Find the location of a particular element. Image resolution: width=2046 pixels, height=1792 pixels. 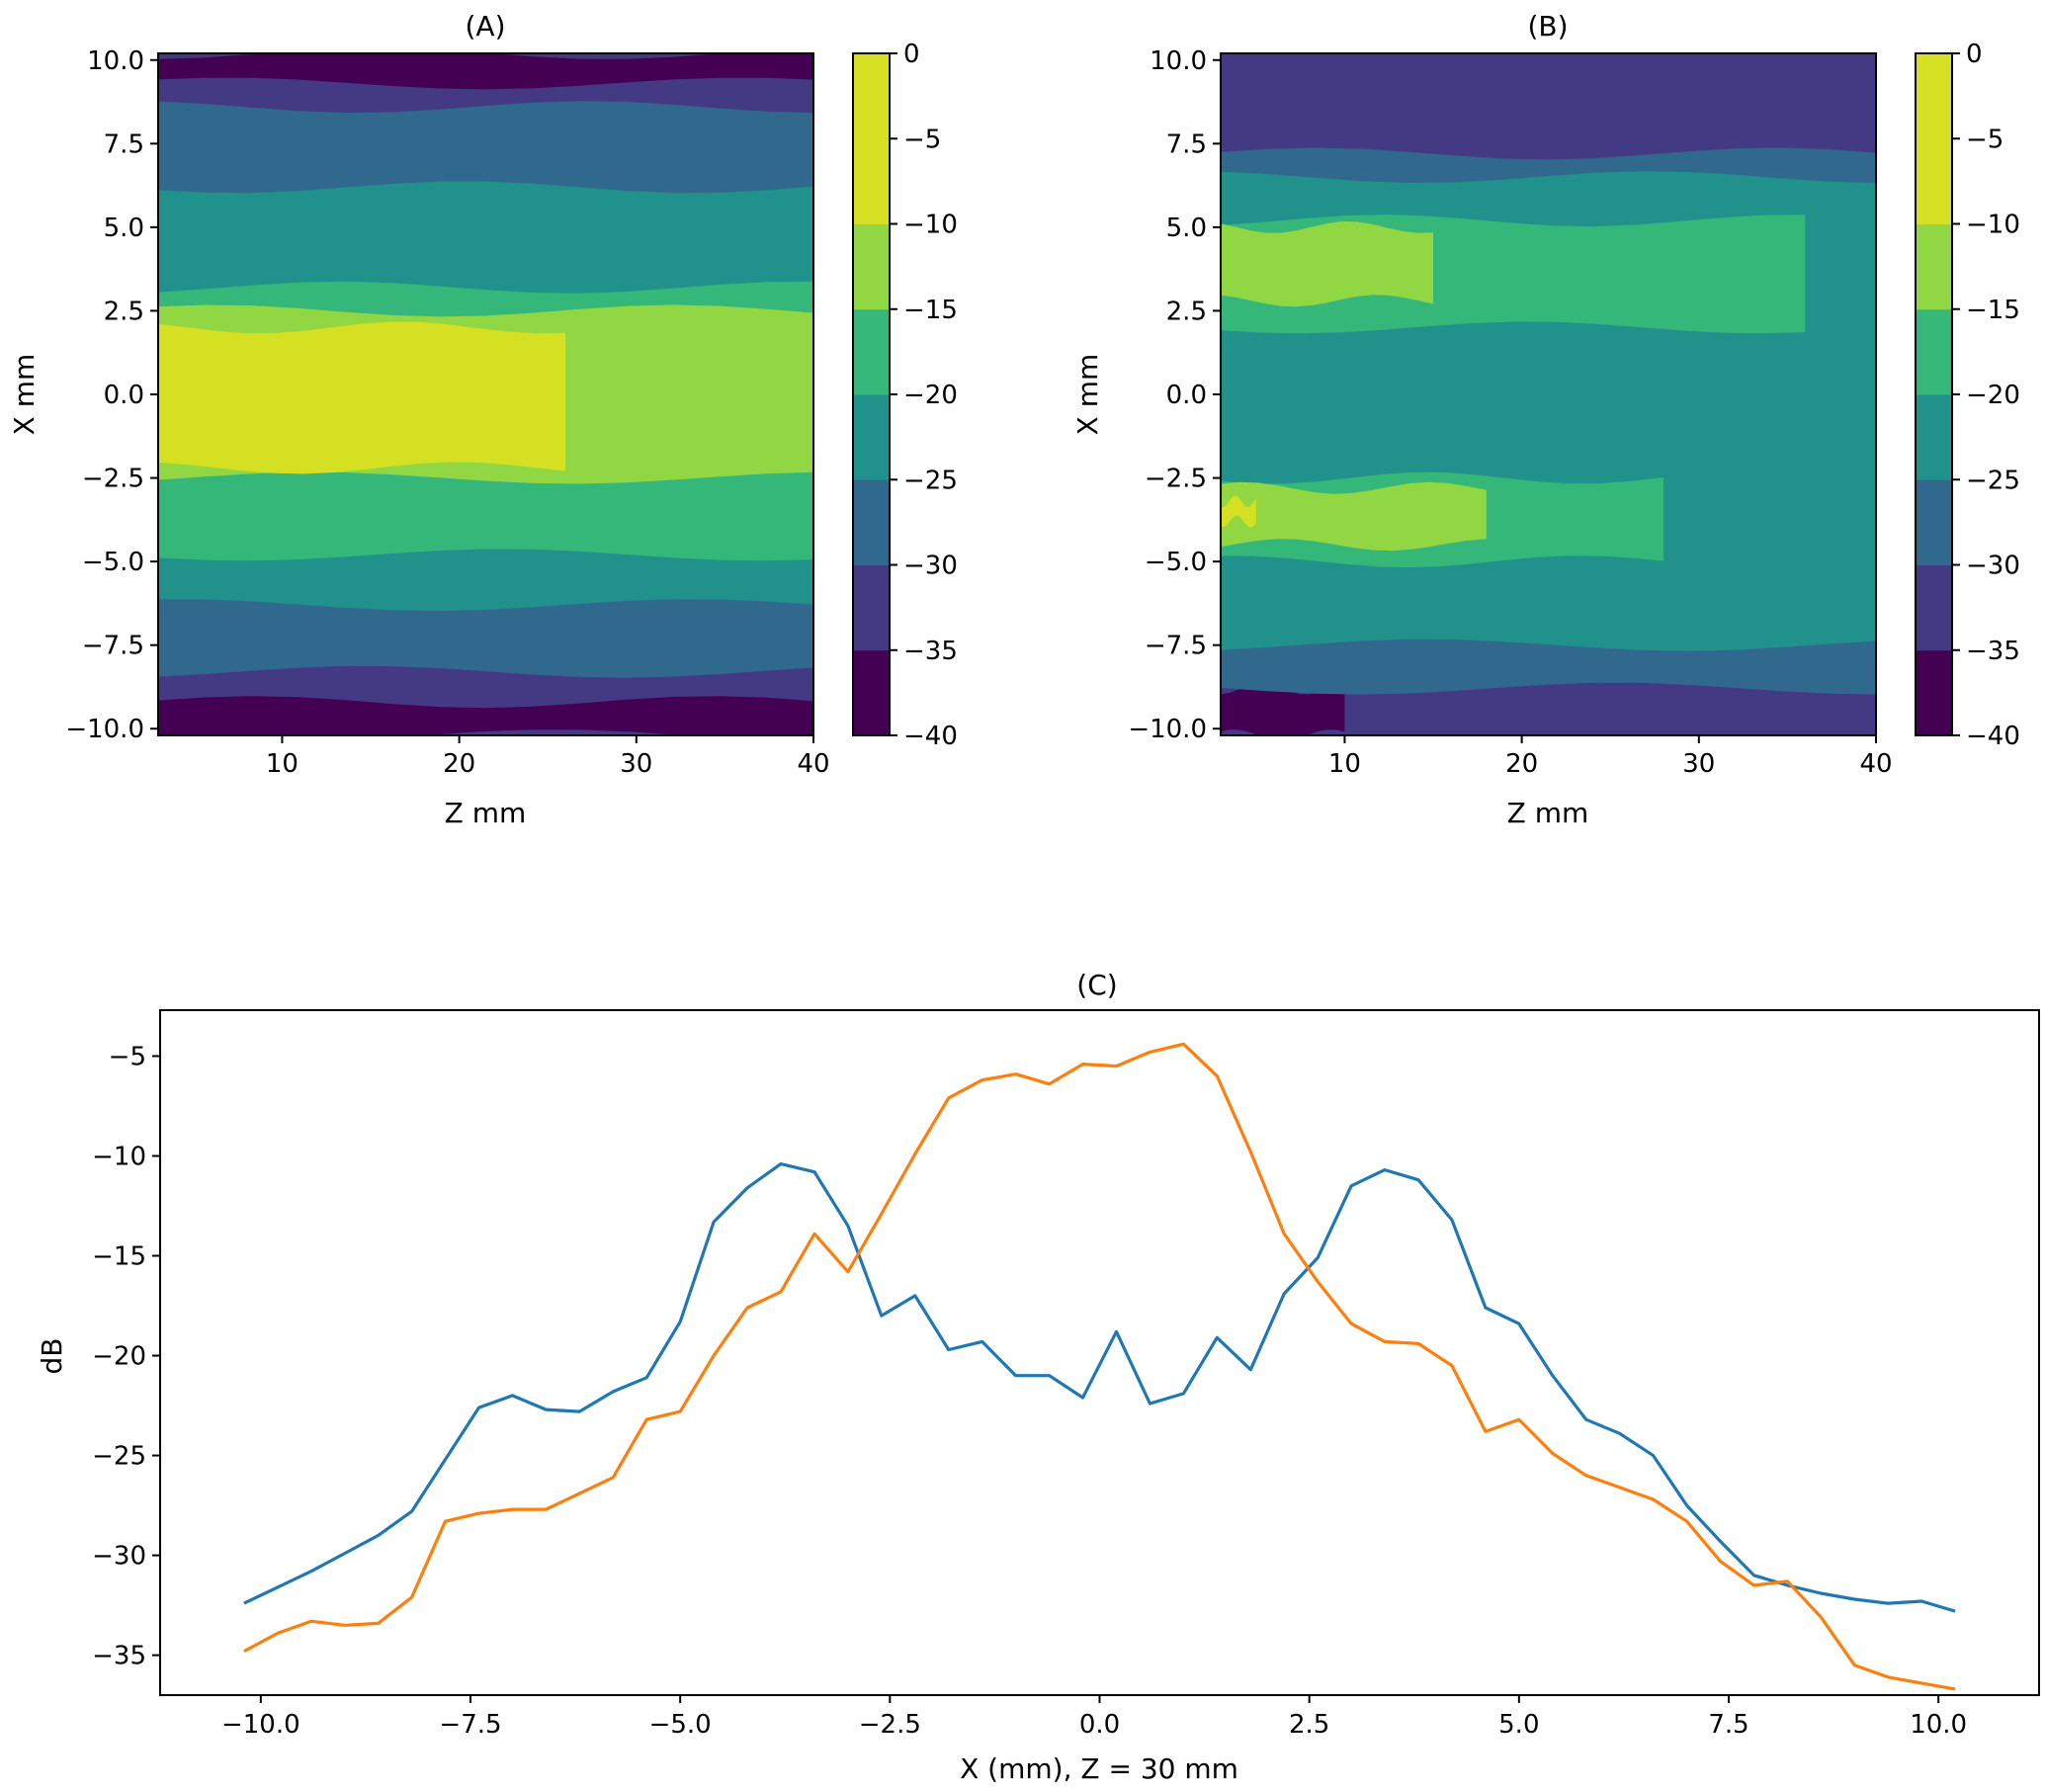

panel-a-colorbar: 0 −5 −10 −15 −20 −25 −30 −35 −40 is located at coordinates (905, 395).